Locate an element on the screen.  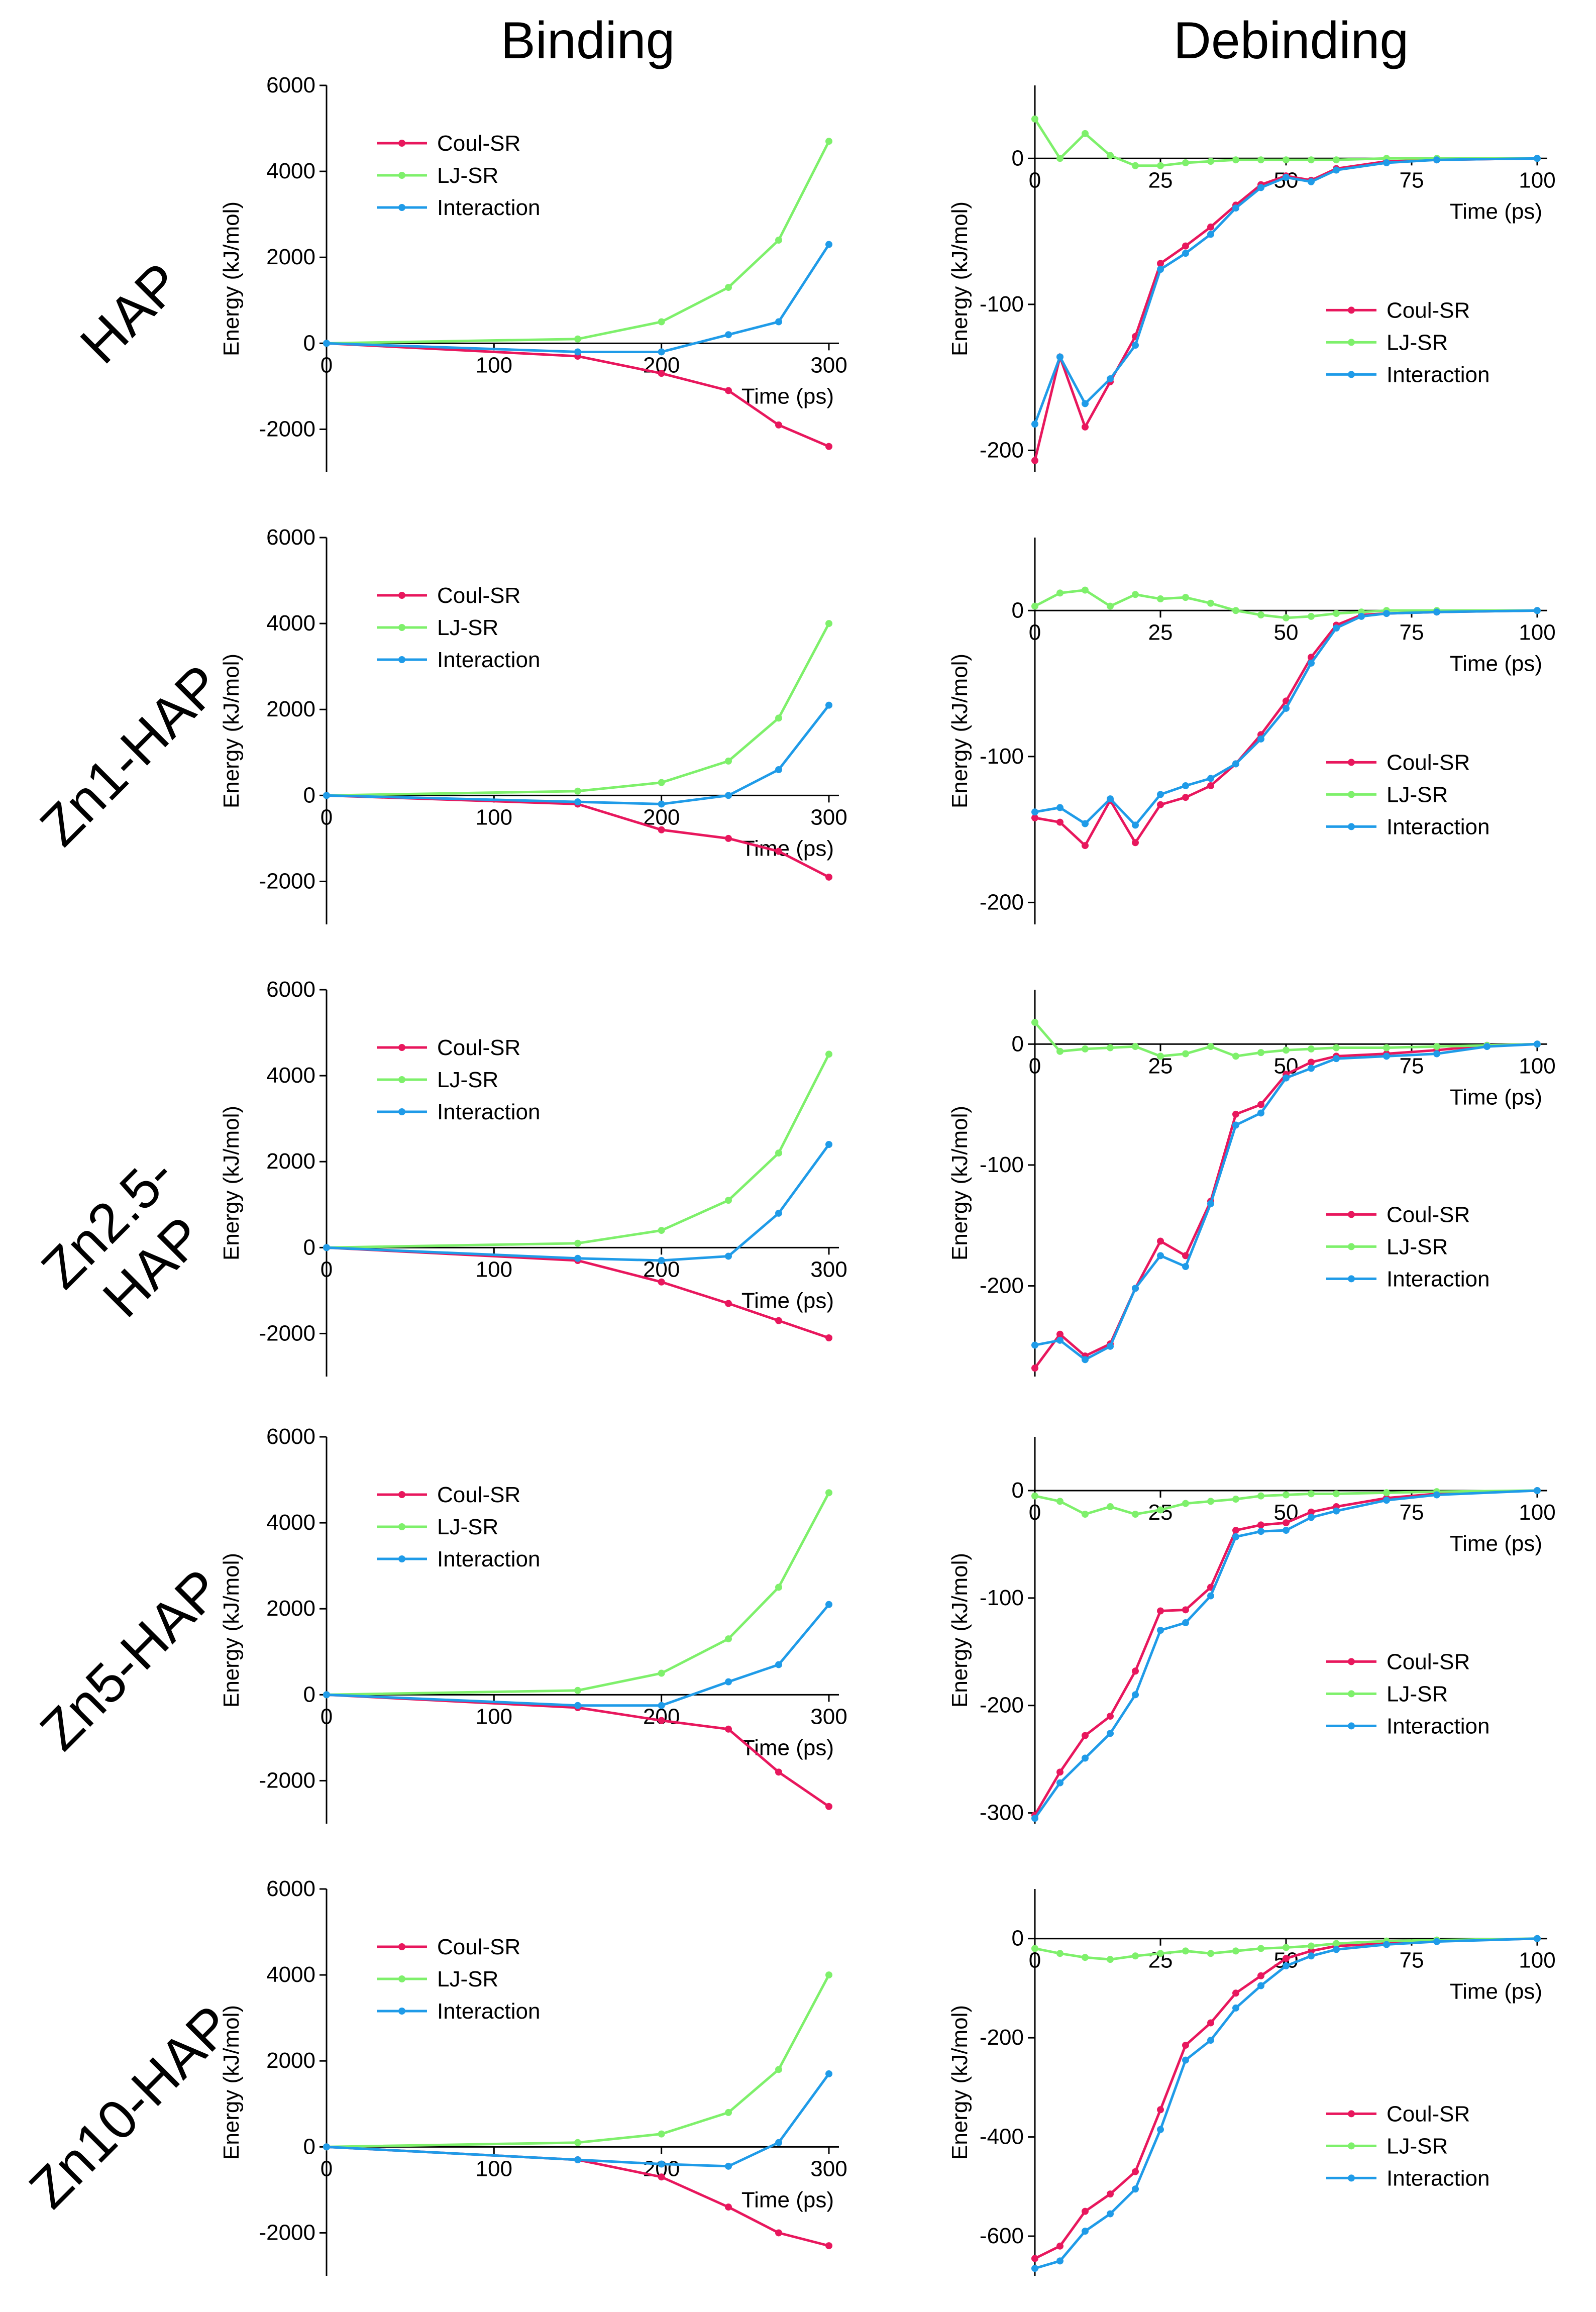
y-axis-label: Energy (kJ/mol) is located at coordinates (231, 731).